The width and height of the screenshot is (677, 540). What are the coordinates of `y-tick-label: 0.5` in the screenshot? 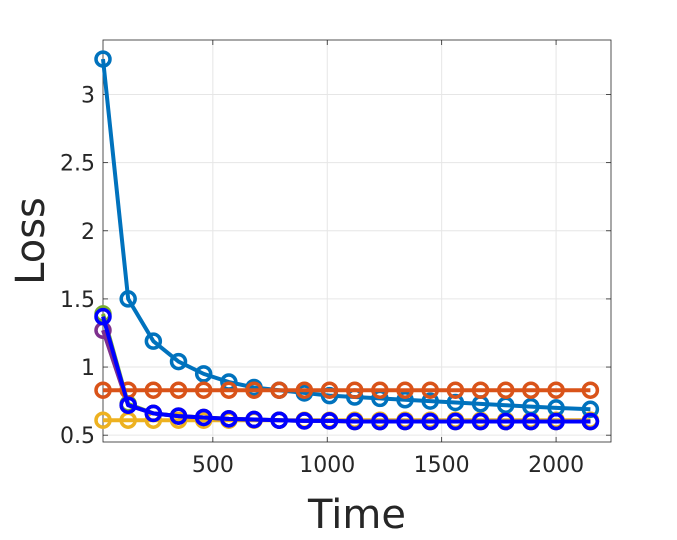 It's located at (77, 436).